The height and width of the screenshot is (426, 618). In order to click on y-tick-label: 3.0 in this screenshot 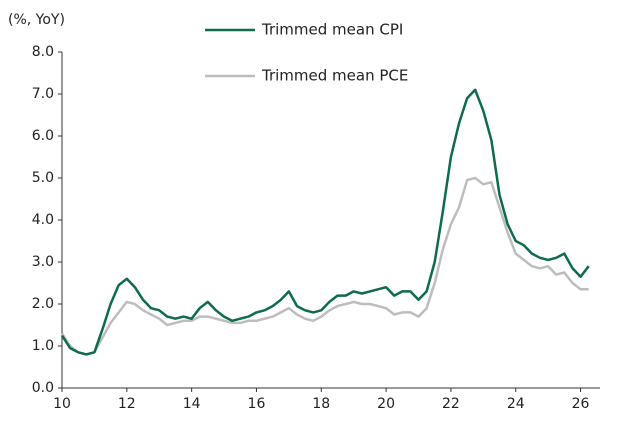, I will do `click(43, 262)`.